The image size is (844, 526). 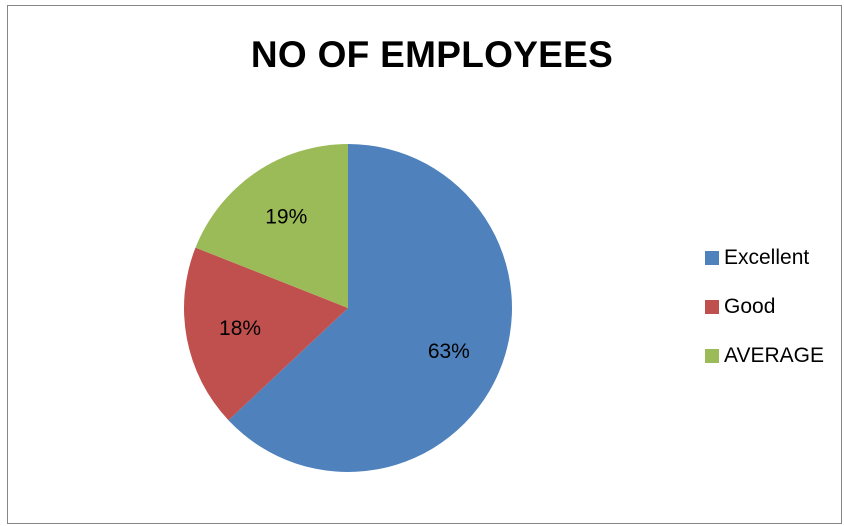 I want to click on legend-swatch-excellent, so click(x=712, y=257).